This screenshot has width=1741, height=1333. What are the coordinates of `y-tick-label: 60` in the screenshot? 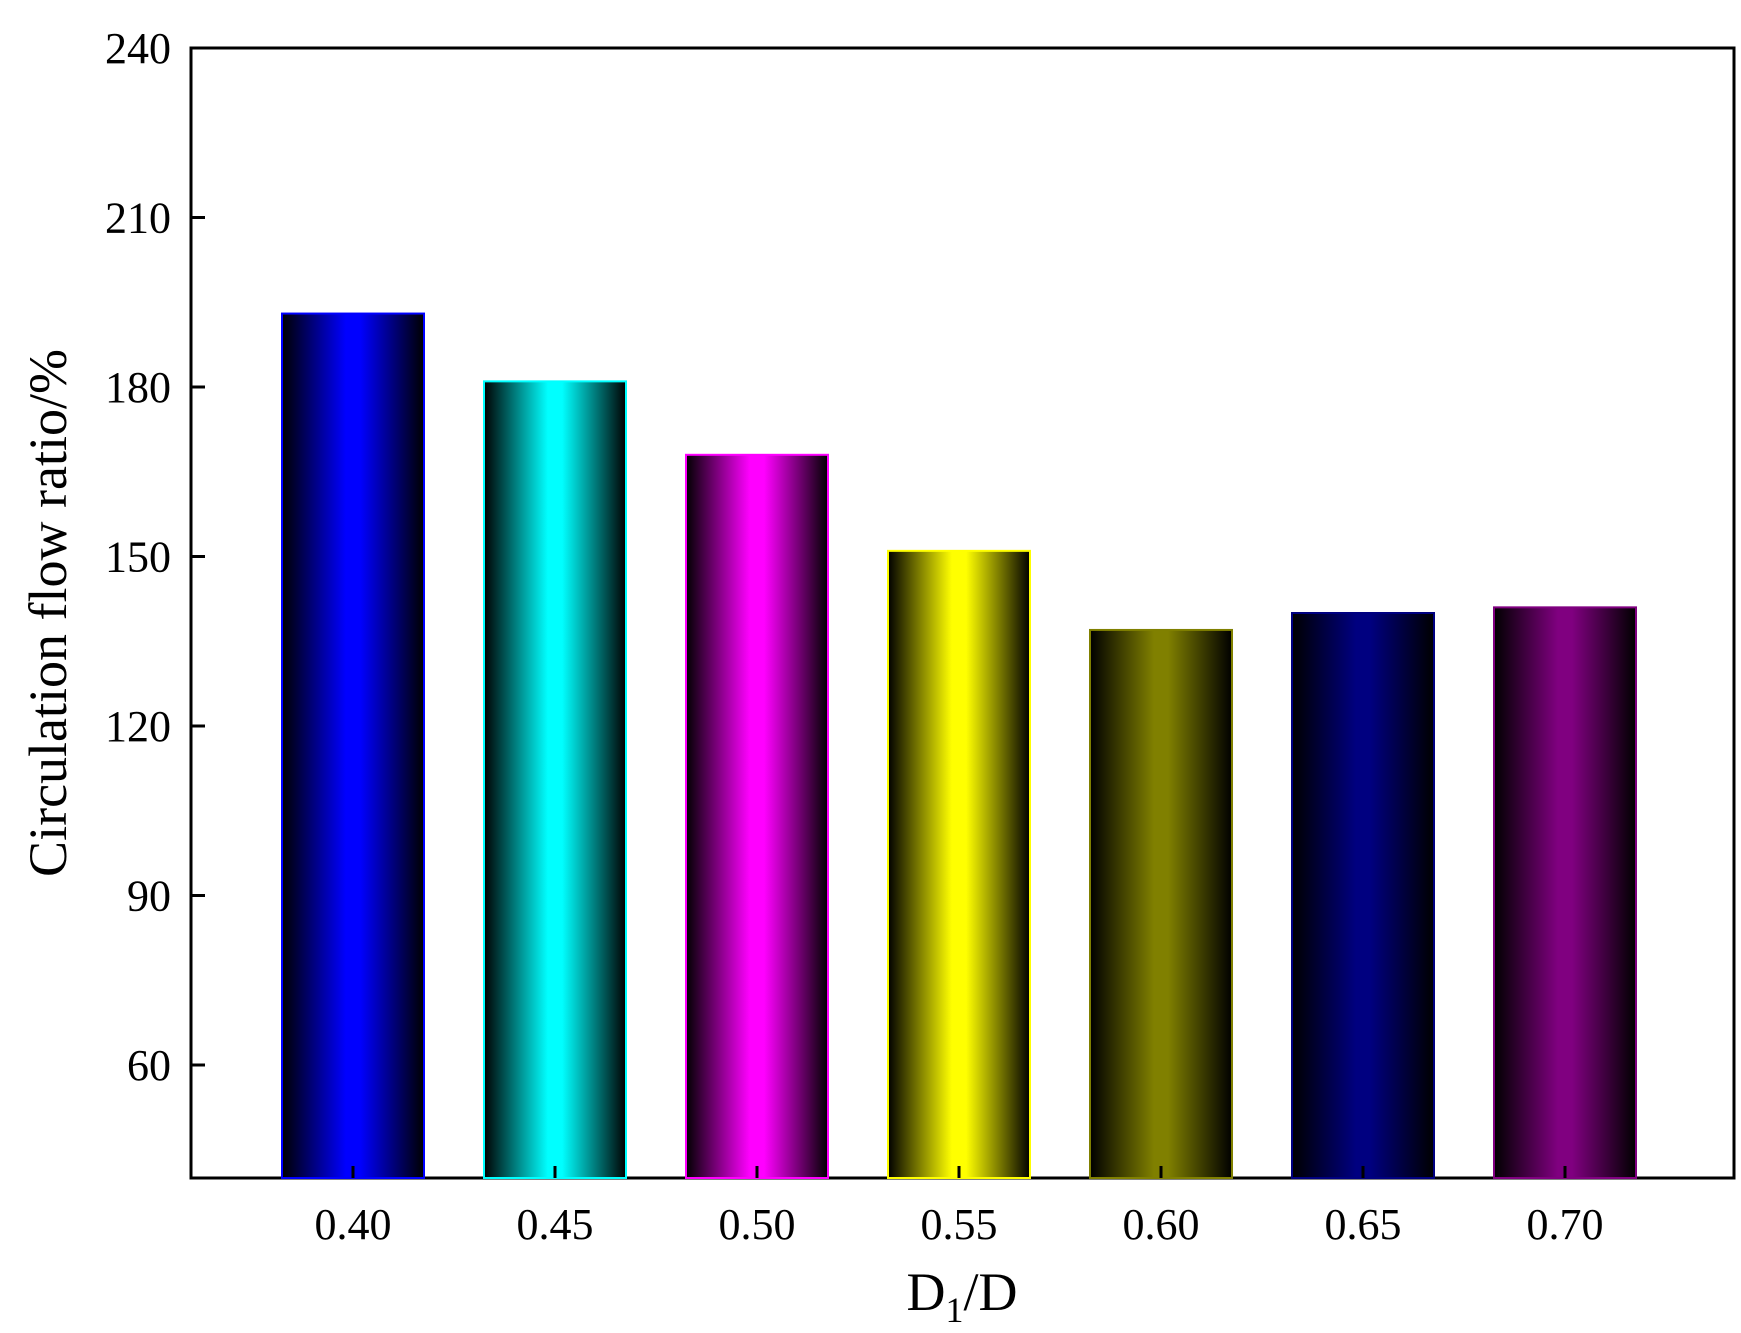 It's located at (149, 1065).